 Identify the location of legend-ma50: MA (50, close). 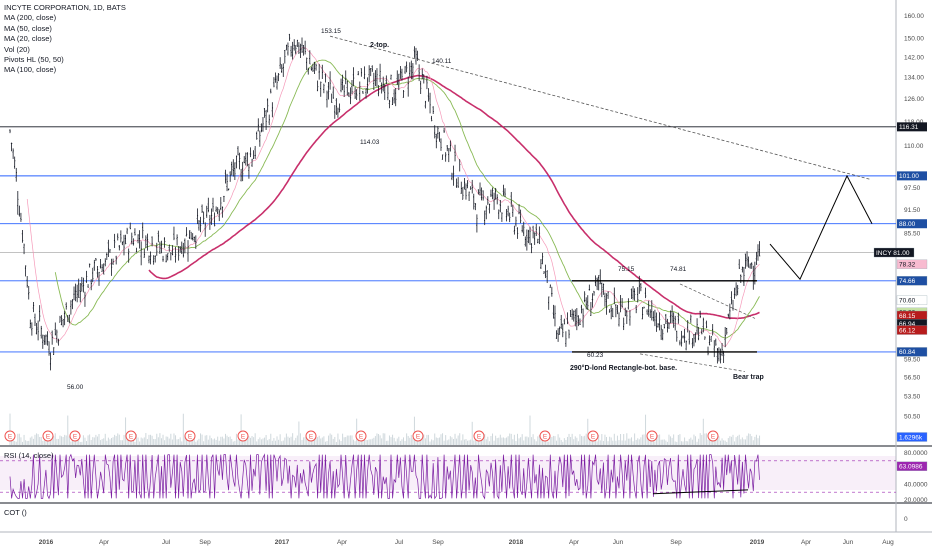
(28, 28).